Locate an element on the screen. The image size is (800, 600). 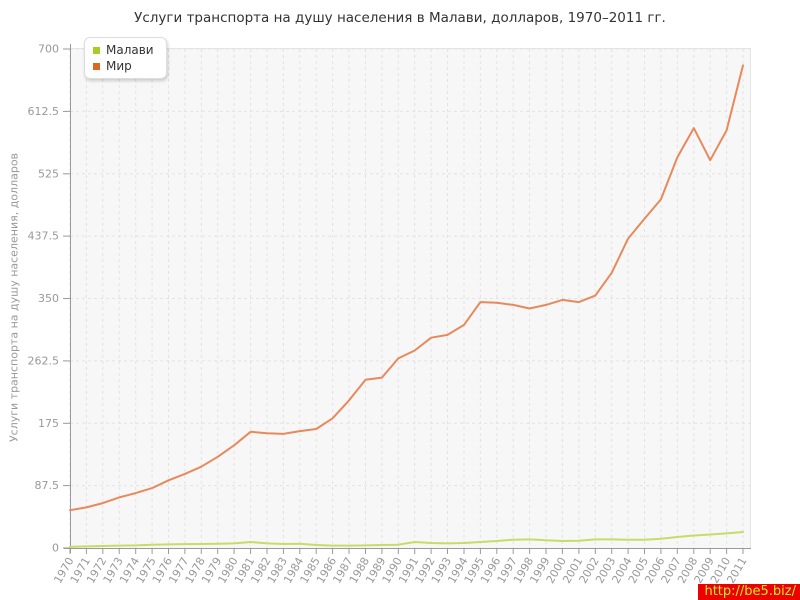
y-tick-label: 612.5 is located at coordinates (44, 111).